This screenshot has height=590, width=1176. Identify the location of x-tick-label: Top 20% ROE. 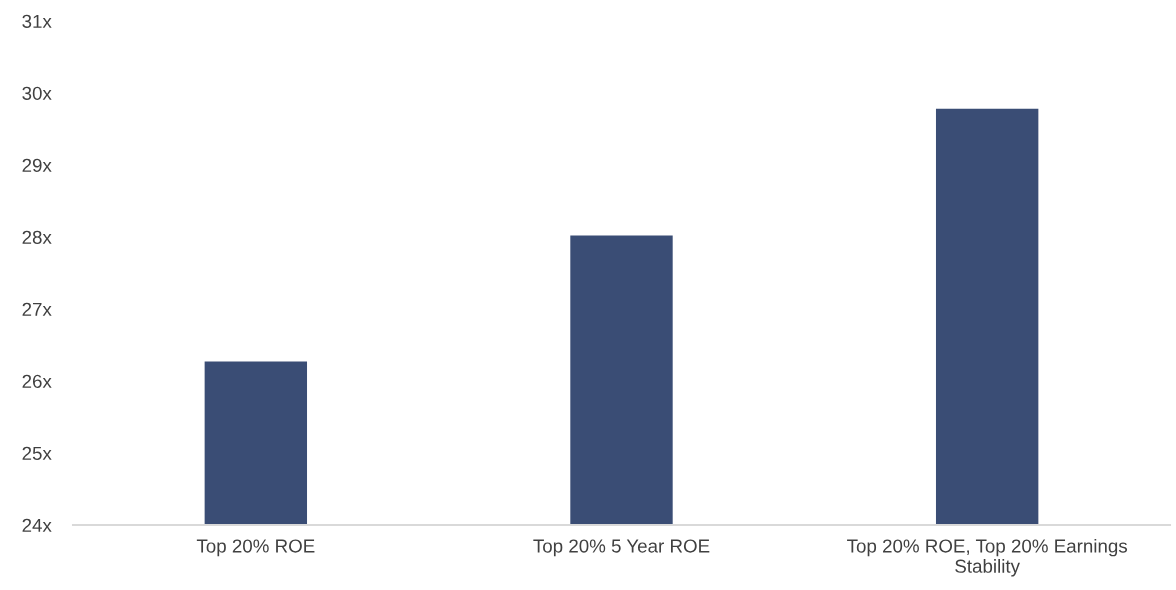
(255, 548).